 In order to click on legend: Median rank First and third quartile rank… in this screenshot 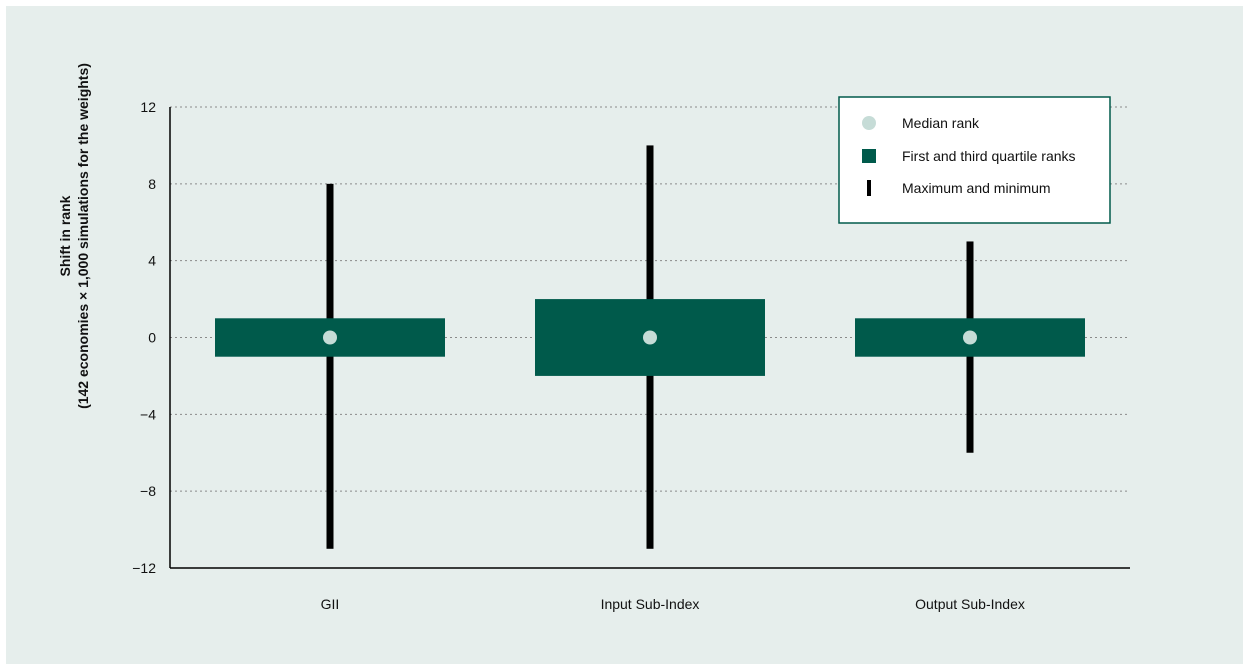, I will do `click(974, 160)`.